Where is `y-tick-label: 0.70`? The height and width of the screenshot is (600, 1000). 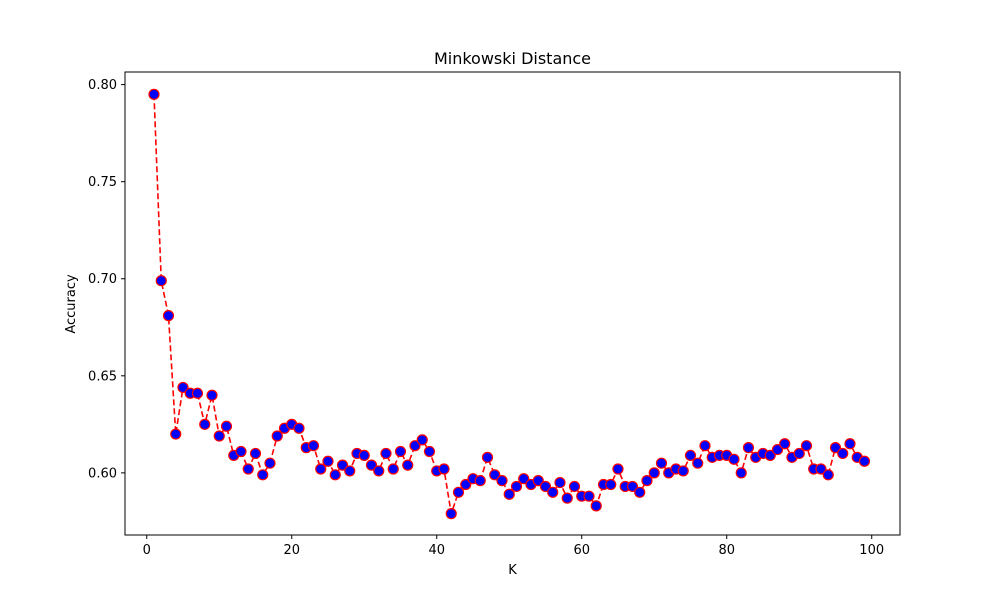 y-tick-label: 0.70 is located at coordinates (102, 279).